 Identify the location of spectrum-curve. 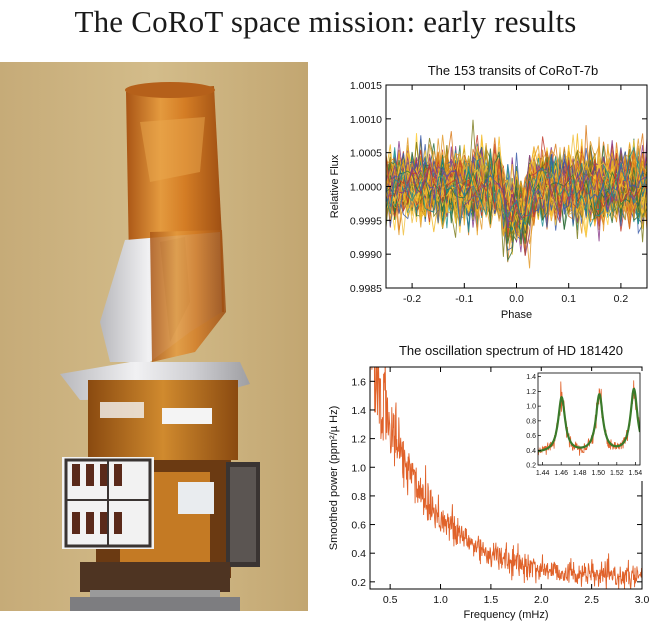
(506, 478).